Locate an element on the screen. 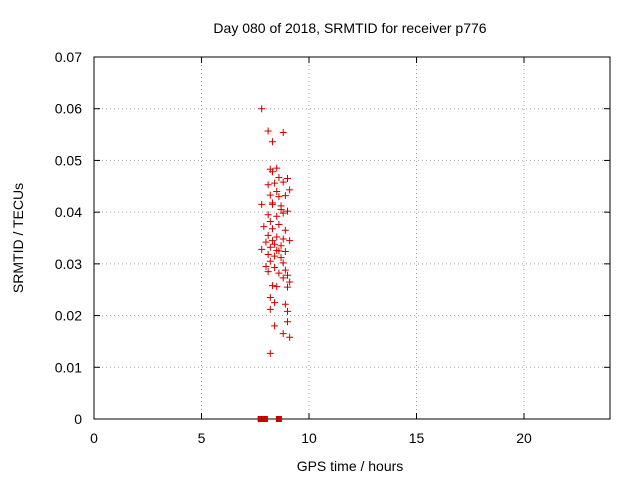 The image size is (640, 480). y-tick-label: 0.03 is located at coordinates (68, 264).